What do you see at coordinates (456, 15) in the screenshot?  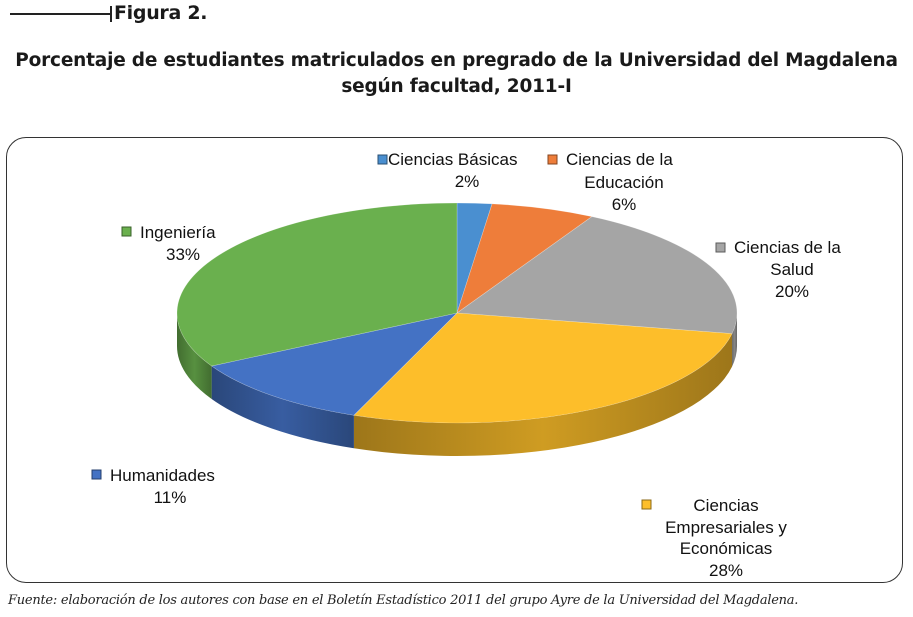 I see `figure-header: Figura 2.` at bounding box center [456, 15].